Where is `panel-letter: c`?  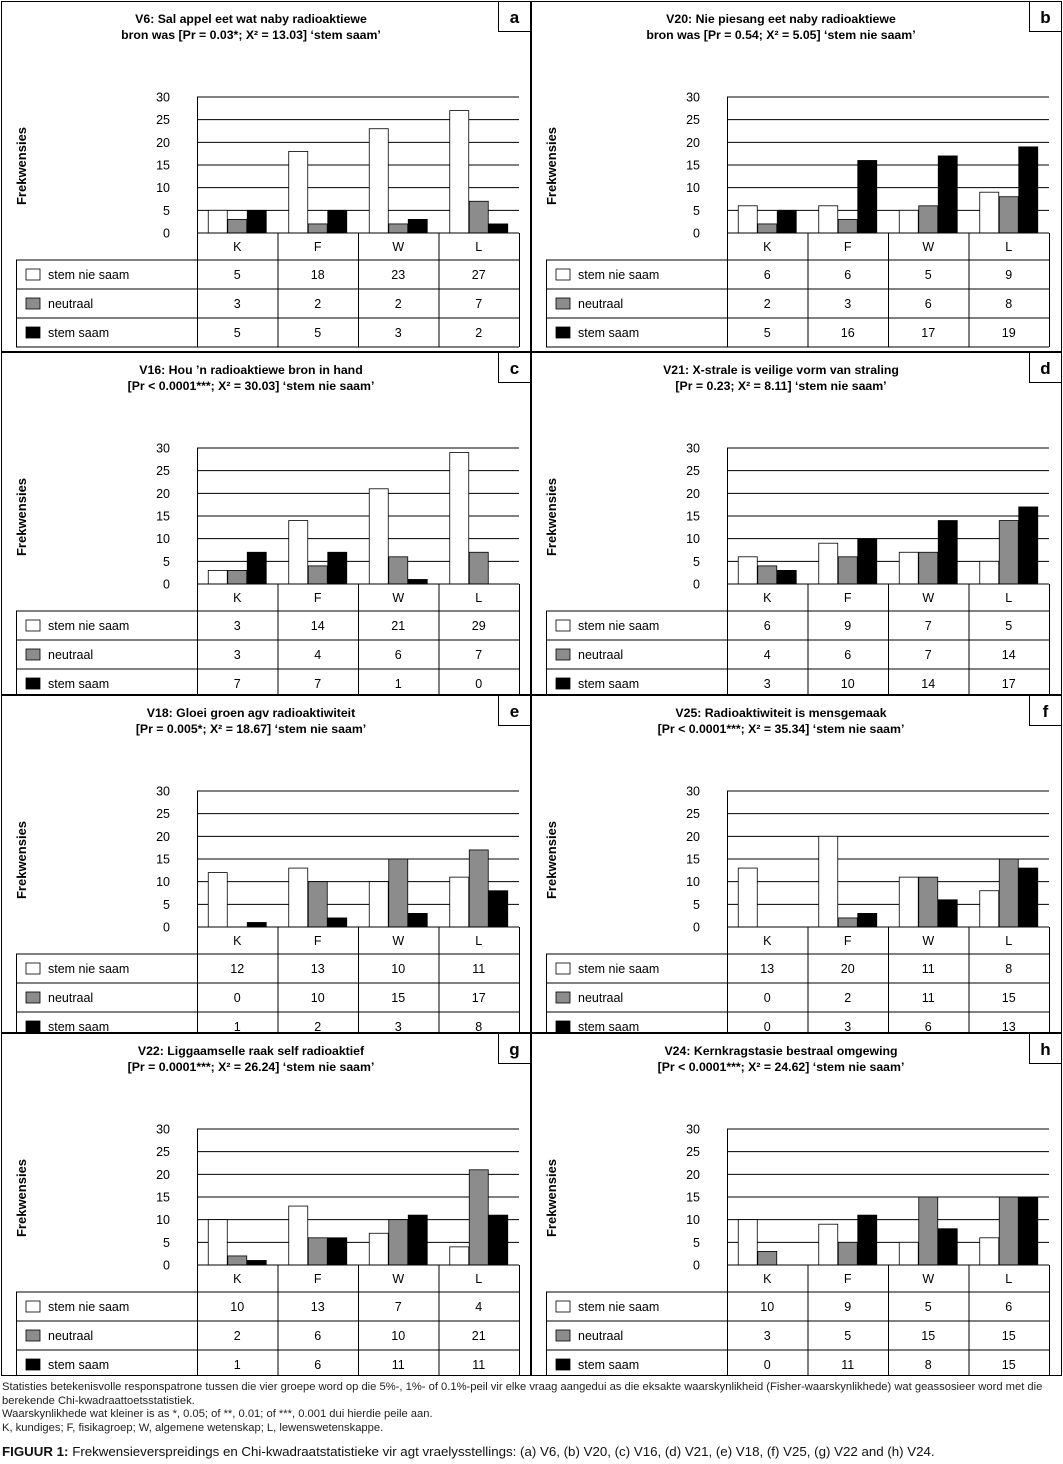 panel-letter: c is located at coordinates (514, 368).